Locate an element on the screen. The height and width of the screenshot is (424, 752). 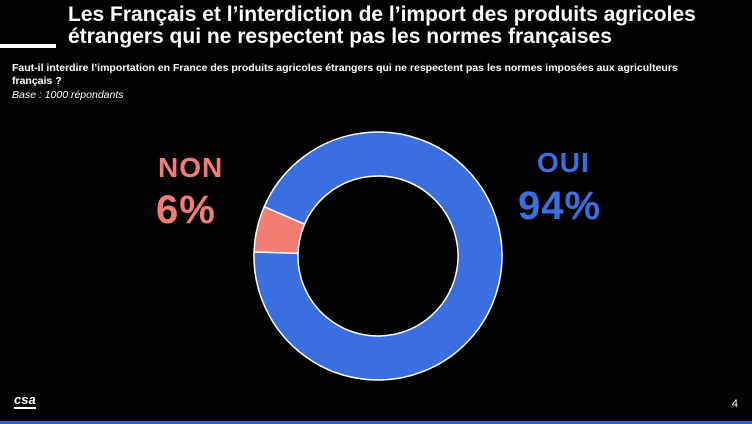
label-non-name: NON is located at coordinates (191, 167).